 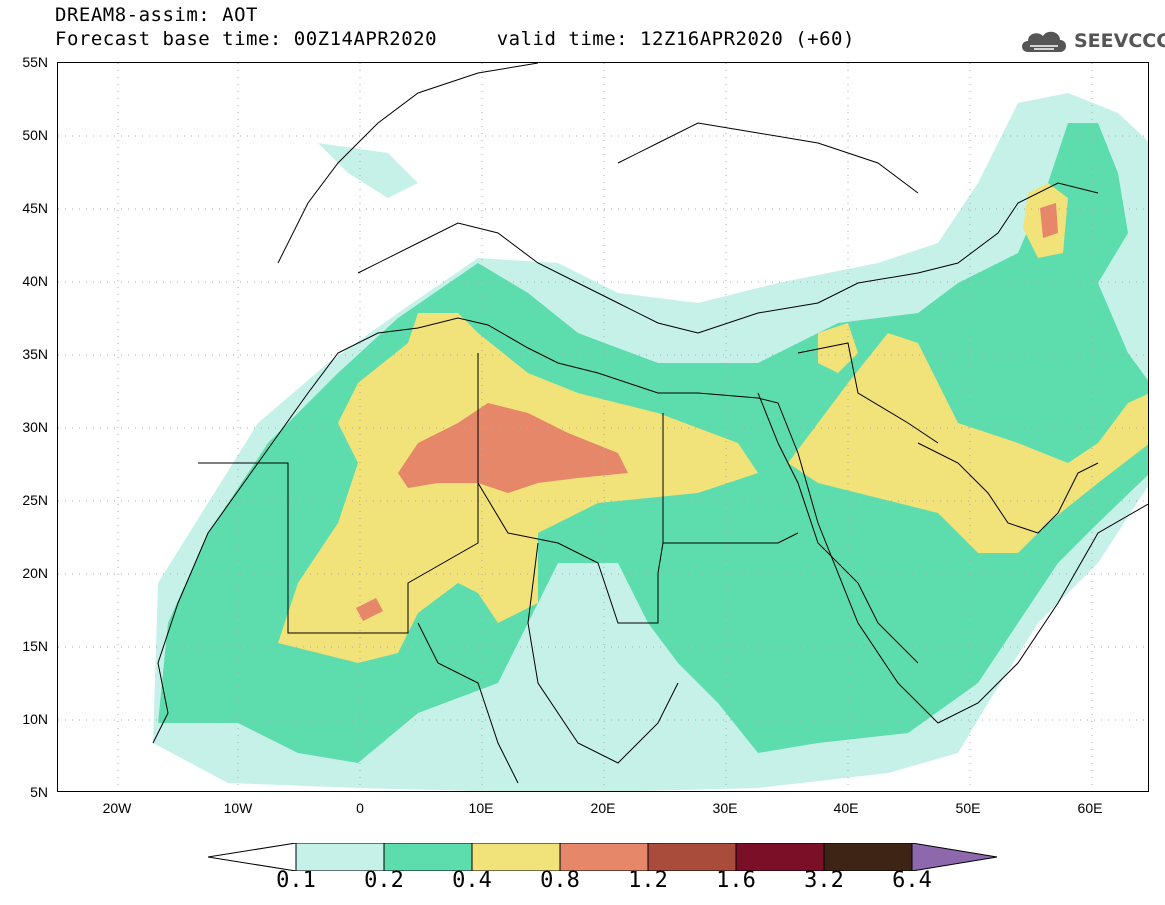 I want to click on lat-label: 50N, so click(x=35, y=135).